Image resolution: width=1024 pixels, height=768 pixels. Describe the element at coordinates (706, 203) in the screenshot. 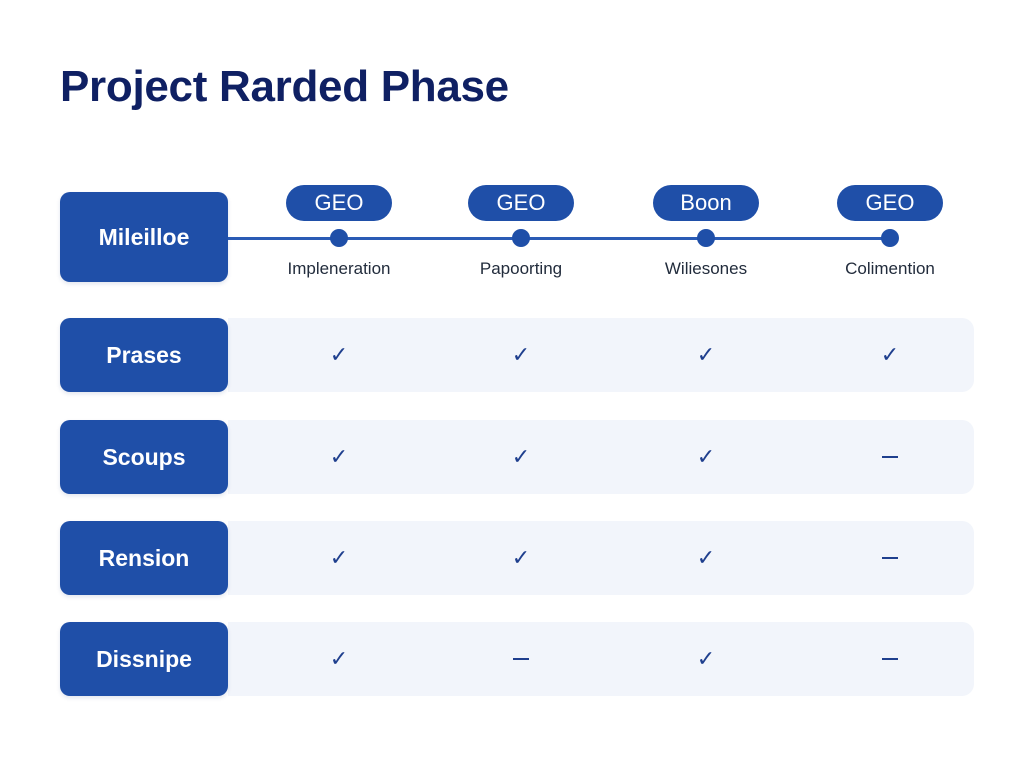

I see `phase-badge: Boon` at that location.